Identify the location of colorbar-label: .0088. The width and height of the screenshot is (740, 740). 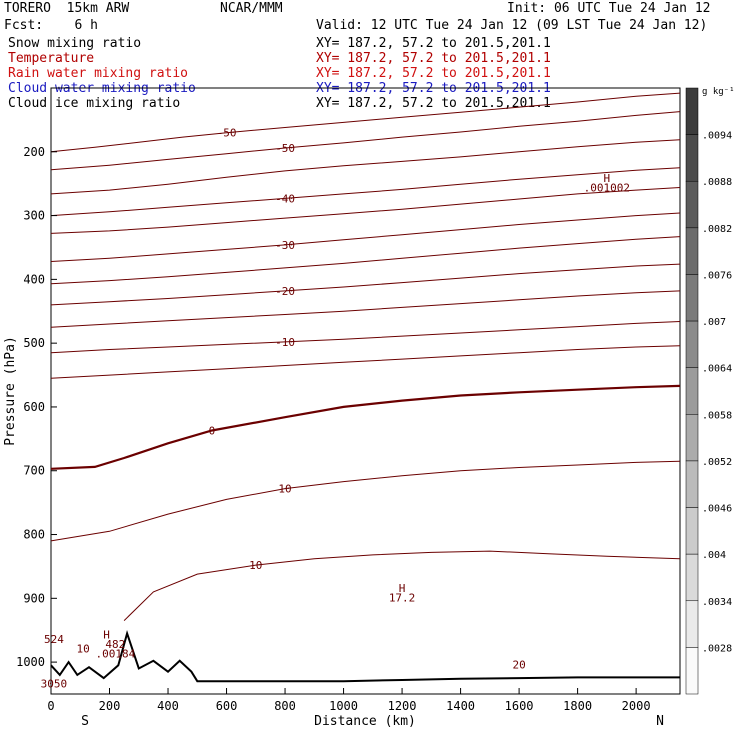
(717, 182).